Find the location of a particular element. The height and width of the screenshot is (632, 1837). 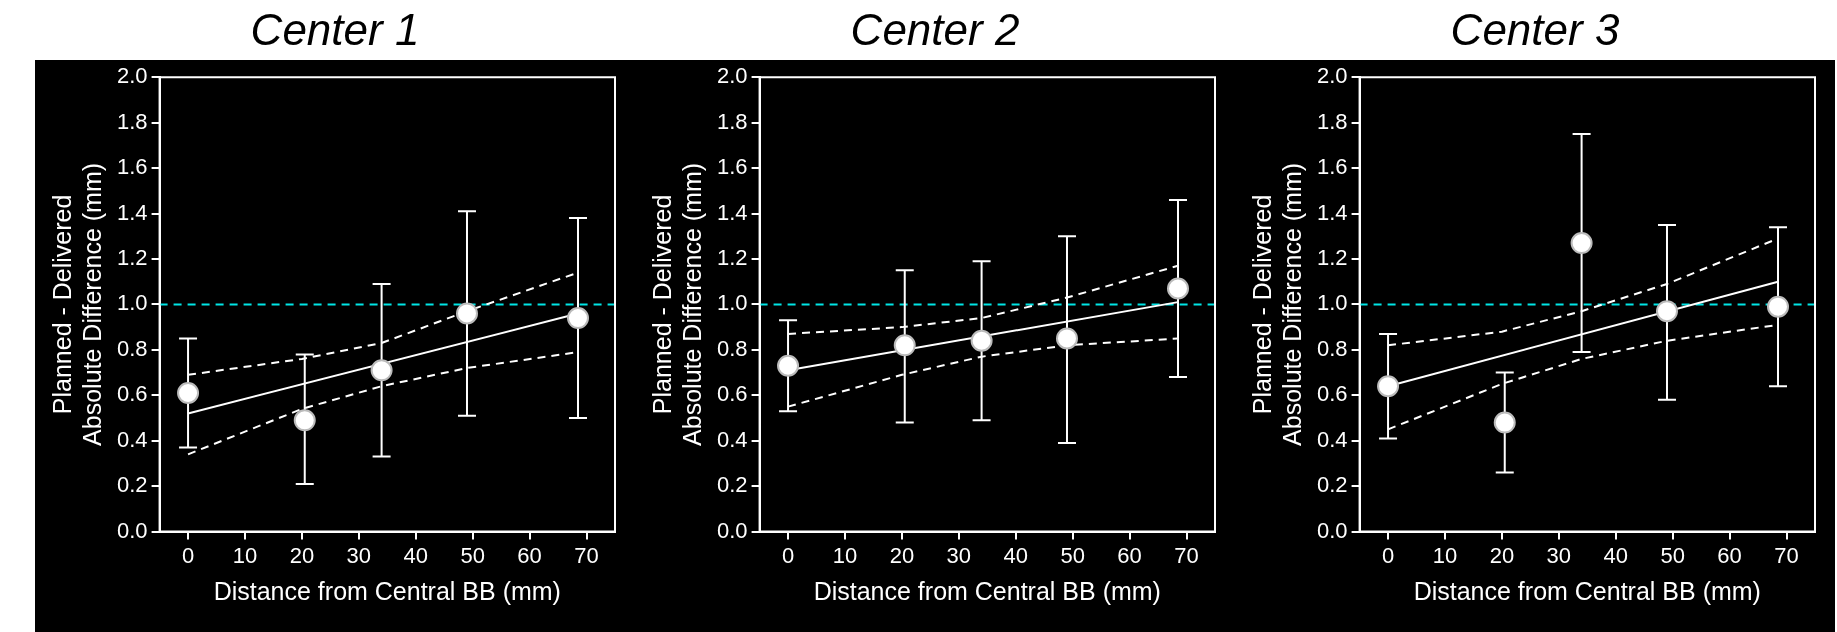

chart-title: Center 1 is located at coordinates (335, 30).